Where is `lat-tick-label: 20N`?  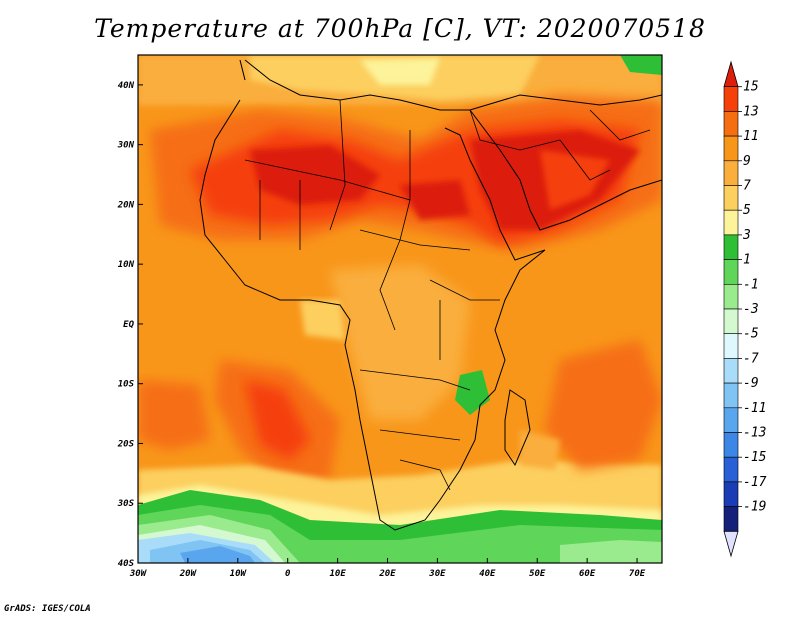 lat-tick-label: 20N is located at coordinates (126, 205).